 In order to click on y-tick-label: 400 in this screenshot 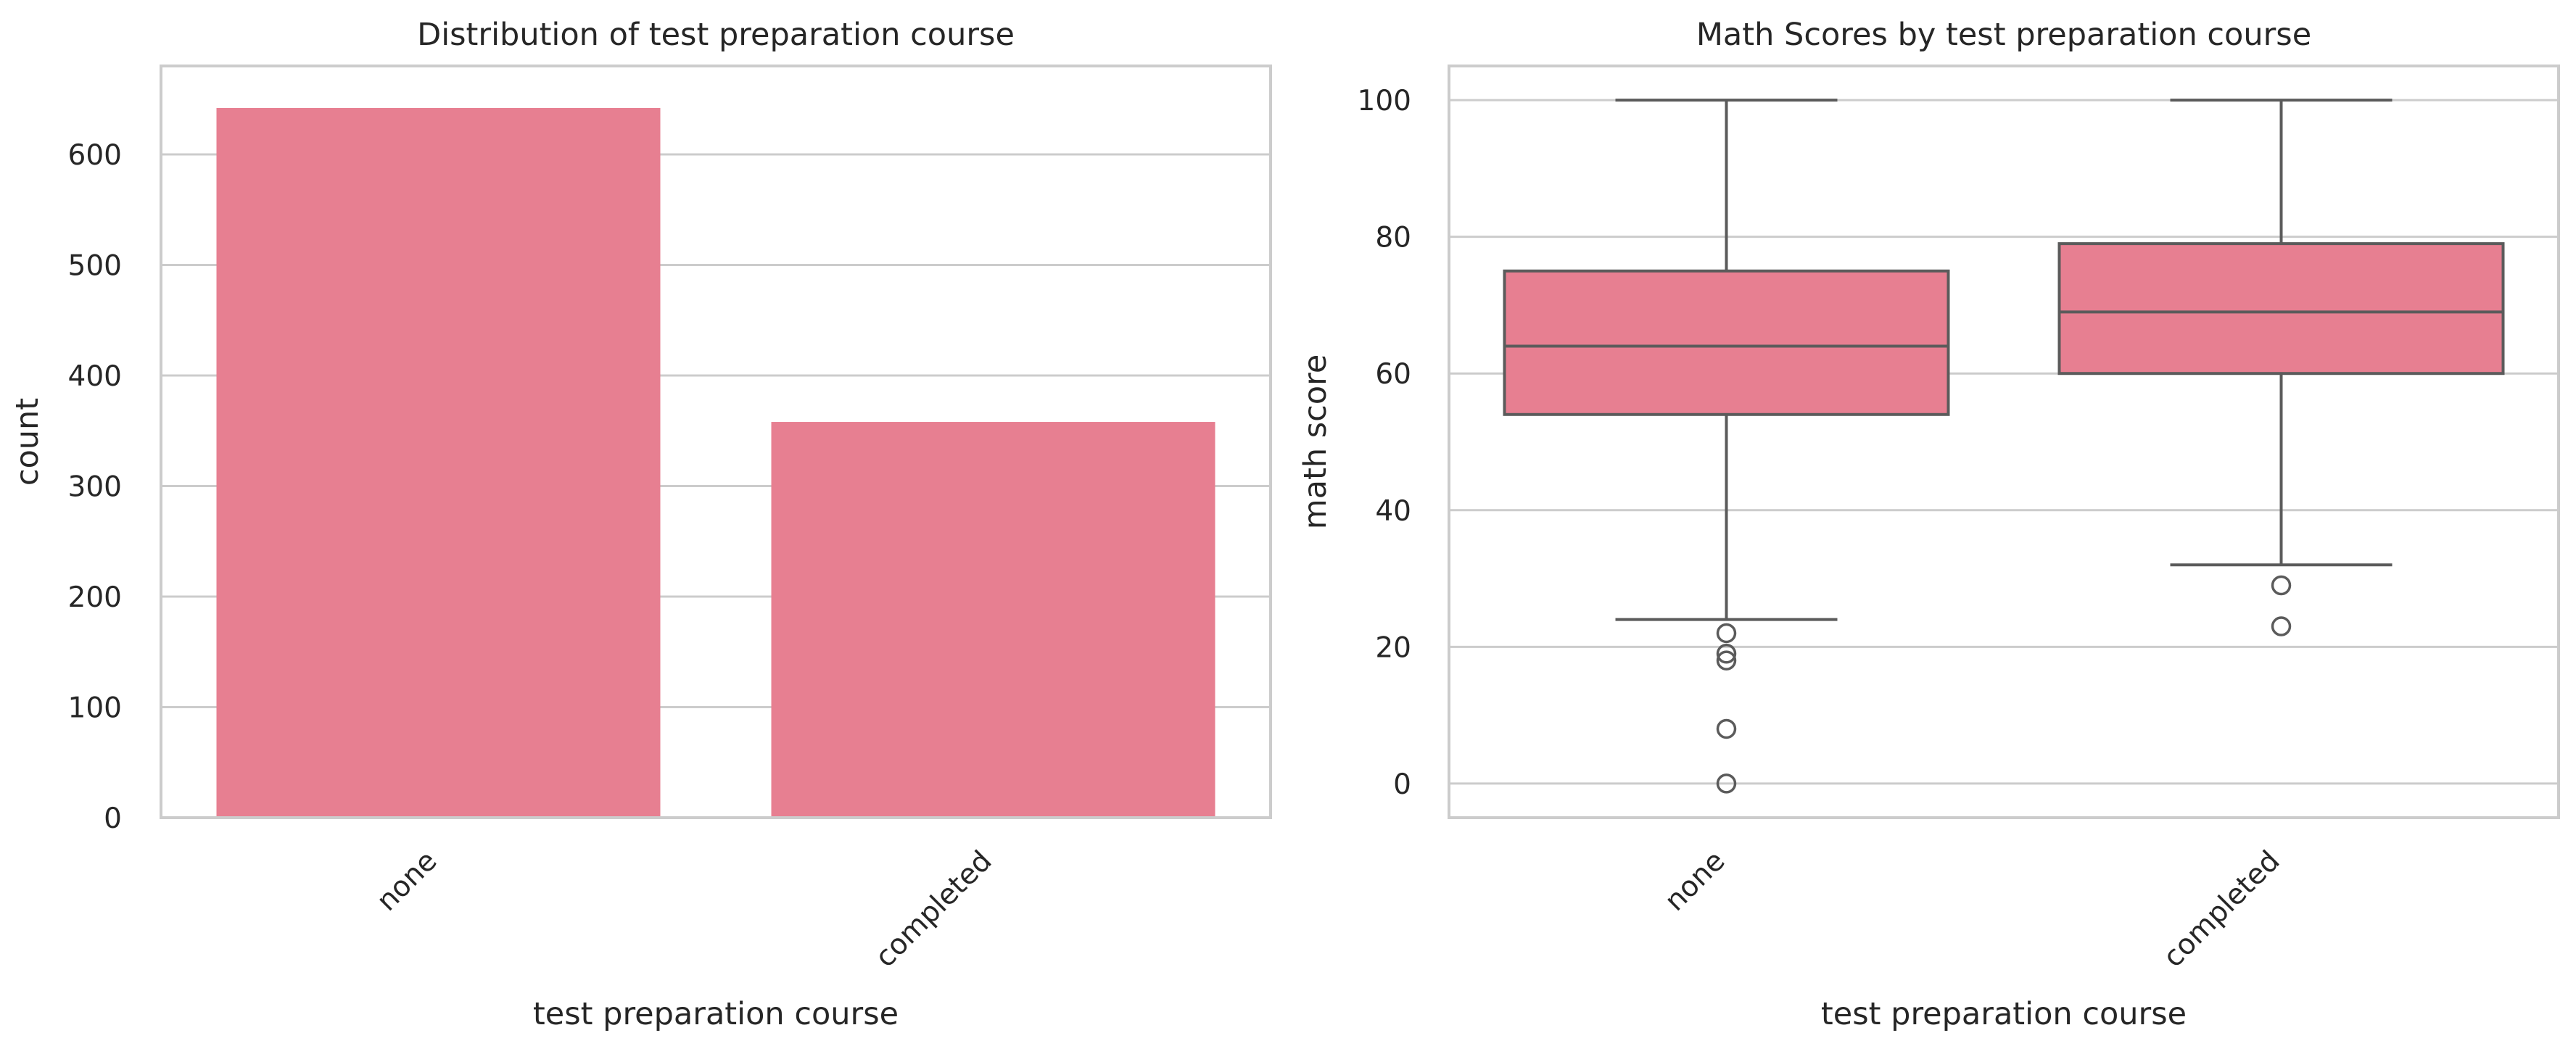, I will do `click(95, 376)`.